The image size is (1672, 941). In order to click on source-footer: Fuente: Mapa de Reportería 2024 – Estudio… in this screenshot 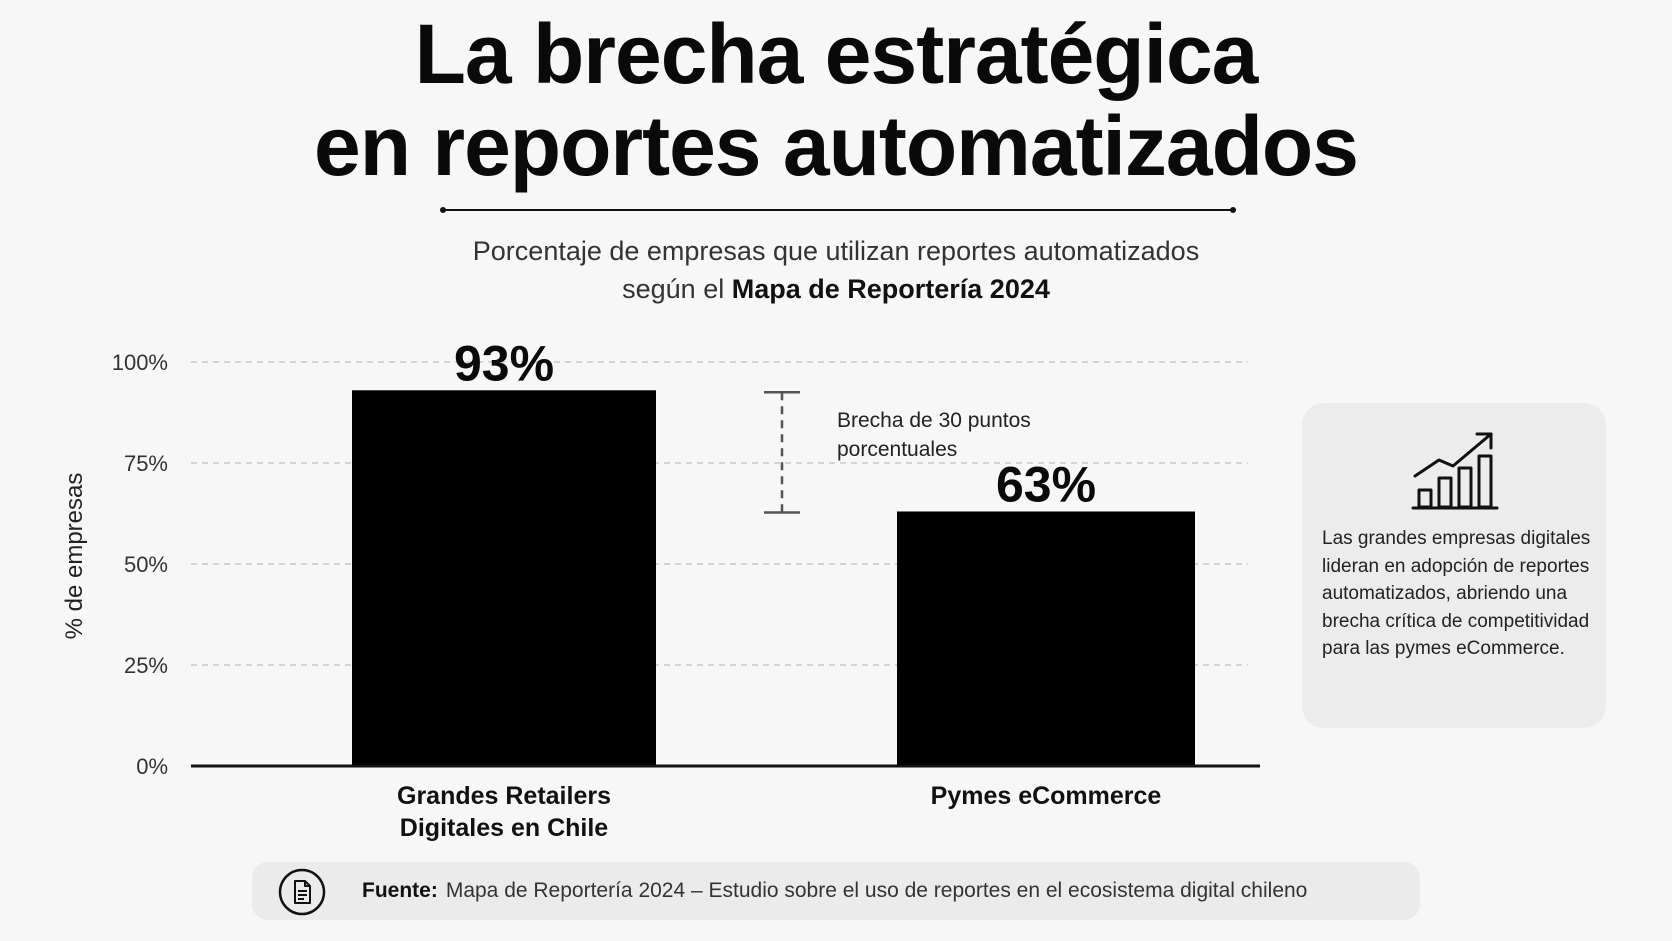, I will do `click(836, 891)`.